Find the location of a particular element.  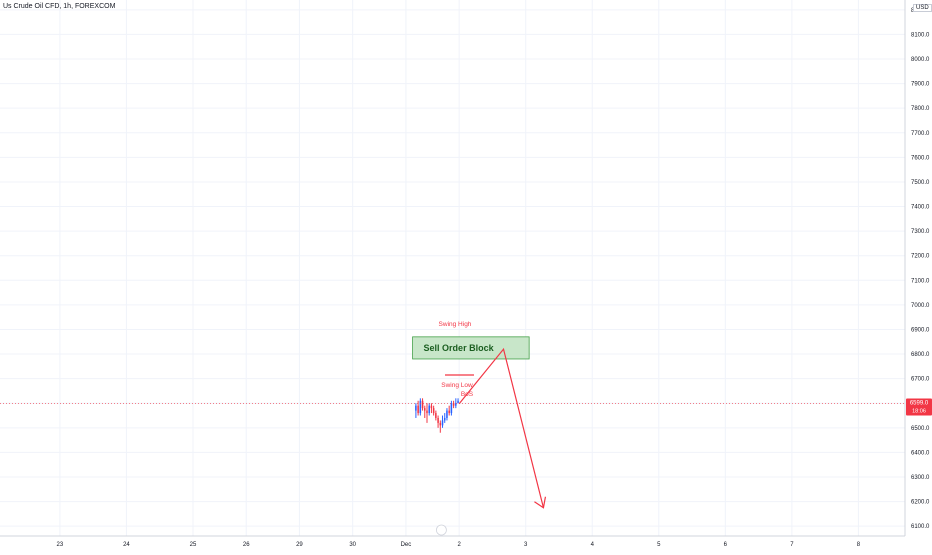

y-tick-label: 7400.0 is located at coordinates (920, 208).